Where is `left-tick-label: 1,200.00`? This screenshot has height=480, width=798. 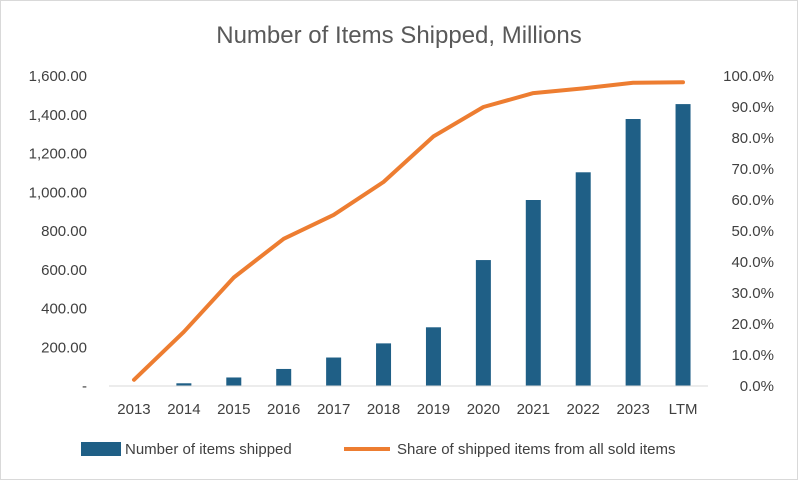 left-tick-label: 1,200.00 is located at coordinates (58, 154).